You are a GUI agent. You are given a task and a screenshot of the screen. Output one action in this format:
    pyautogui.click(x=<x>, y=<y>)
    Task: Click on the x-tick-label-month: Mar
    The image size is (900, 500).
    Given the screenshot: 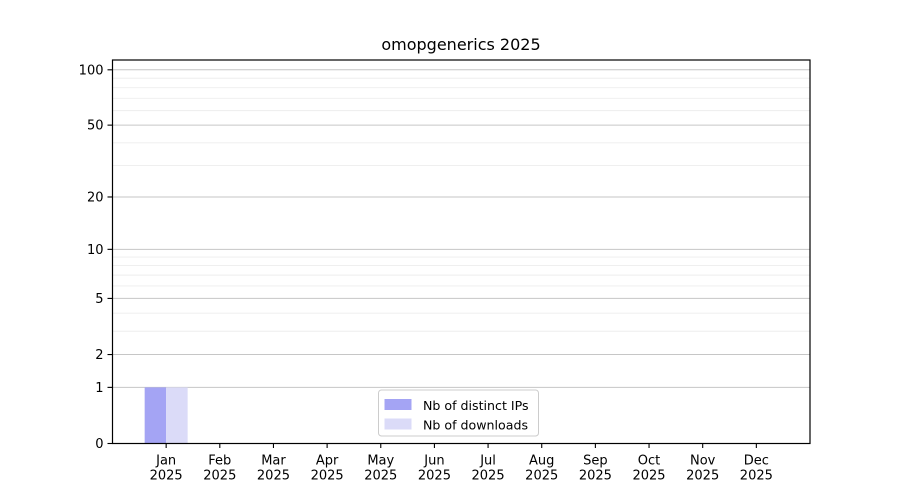 What is the action you would take?
    pyautogui.click(x=273, y=461)
    